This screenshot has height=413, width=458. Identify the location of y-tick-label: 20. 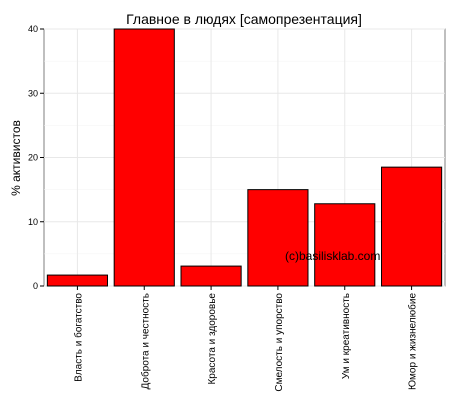
(33, 158).